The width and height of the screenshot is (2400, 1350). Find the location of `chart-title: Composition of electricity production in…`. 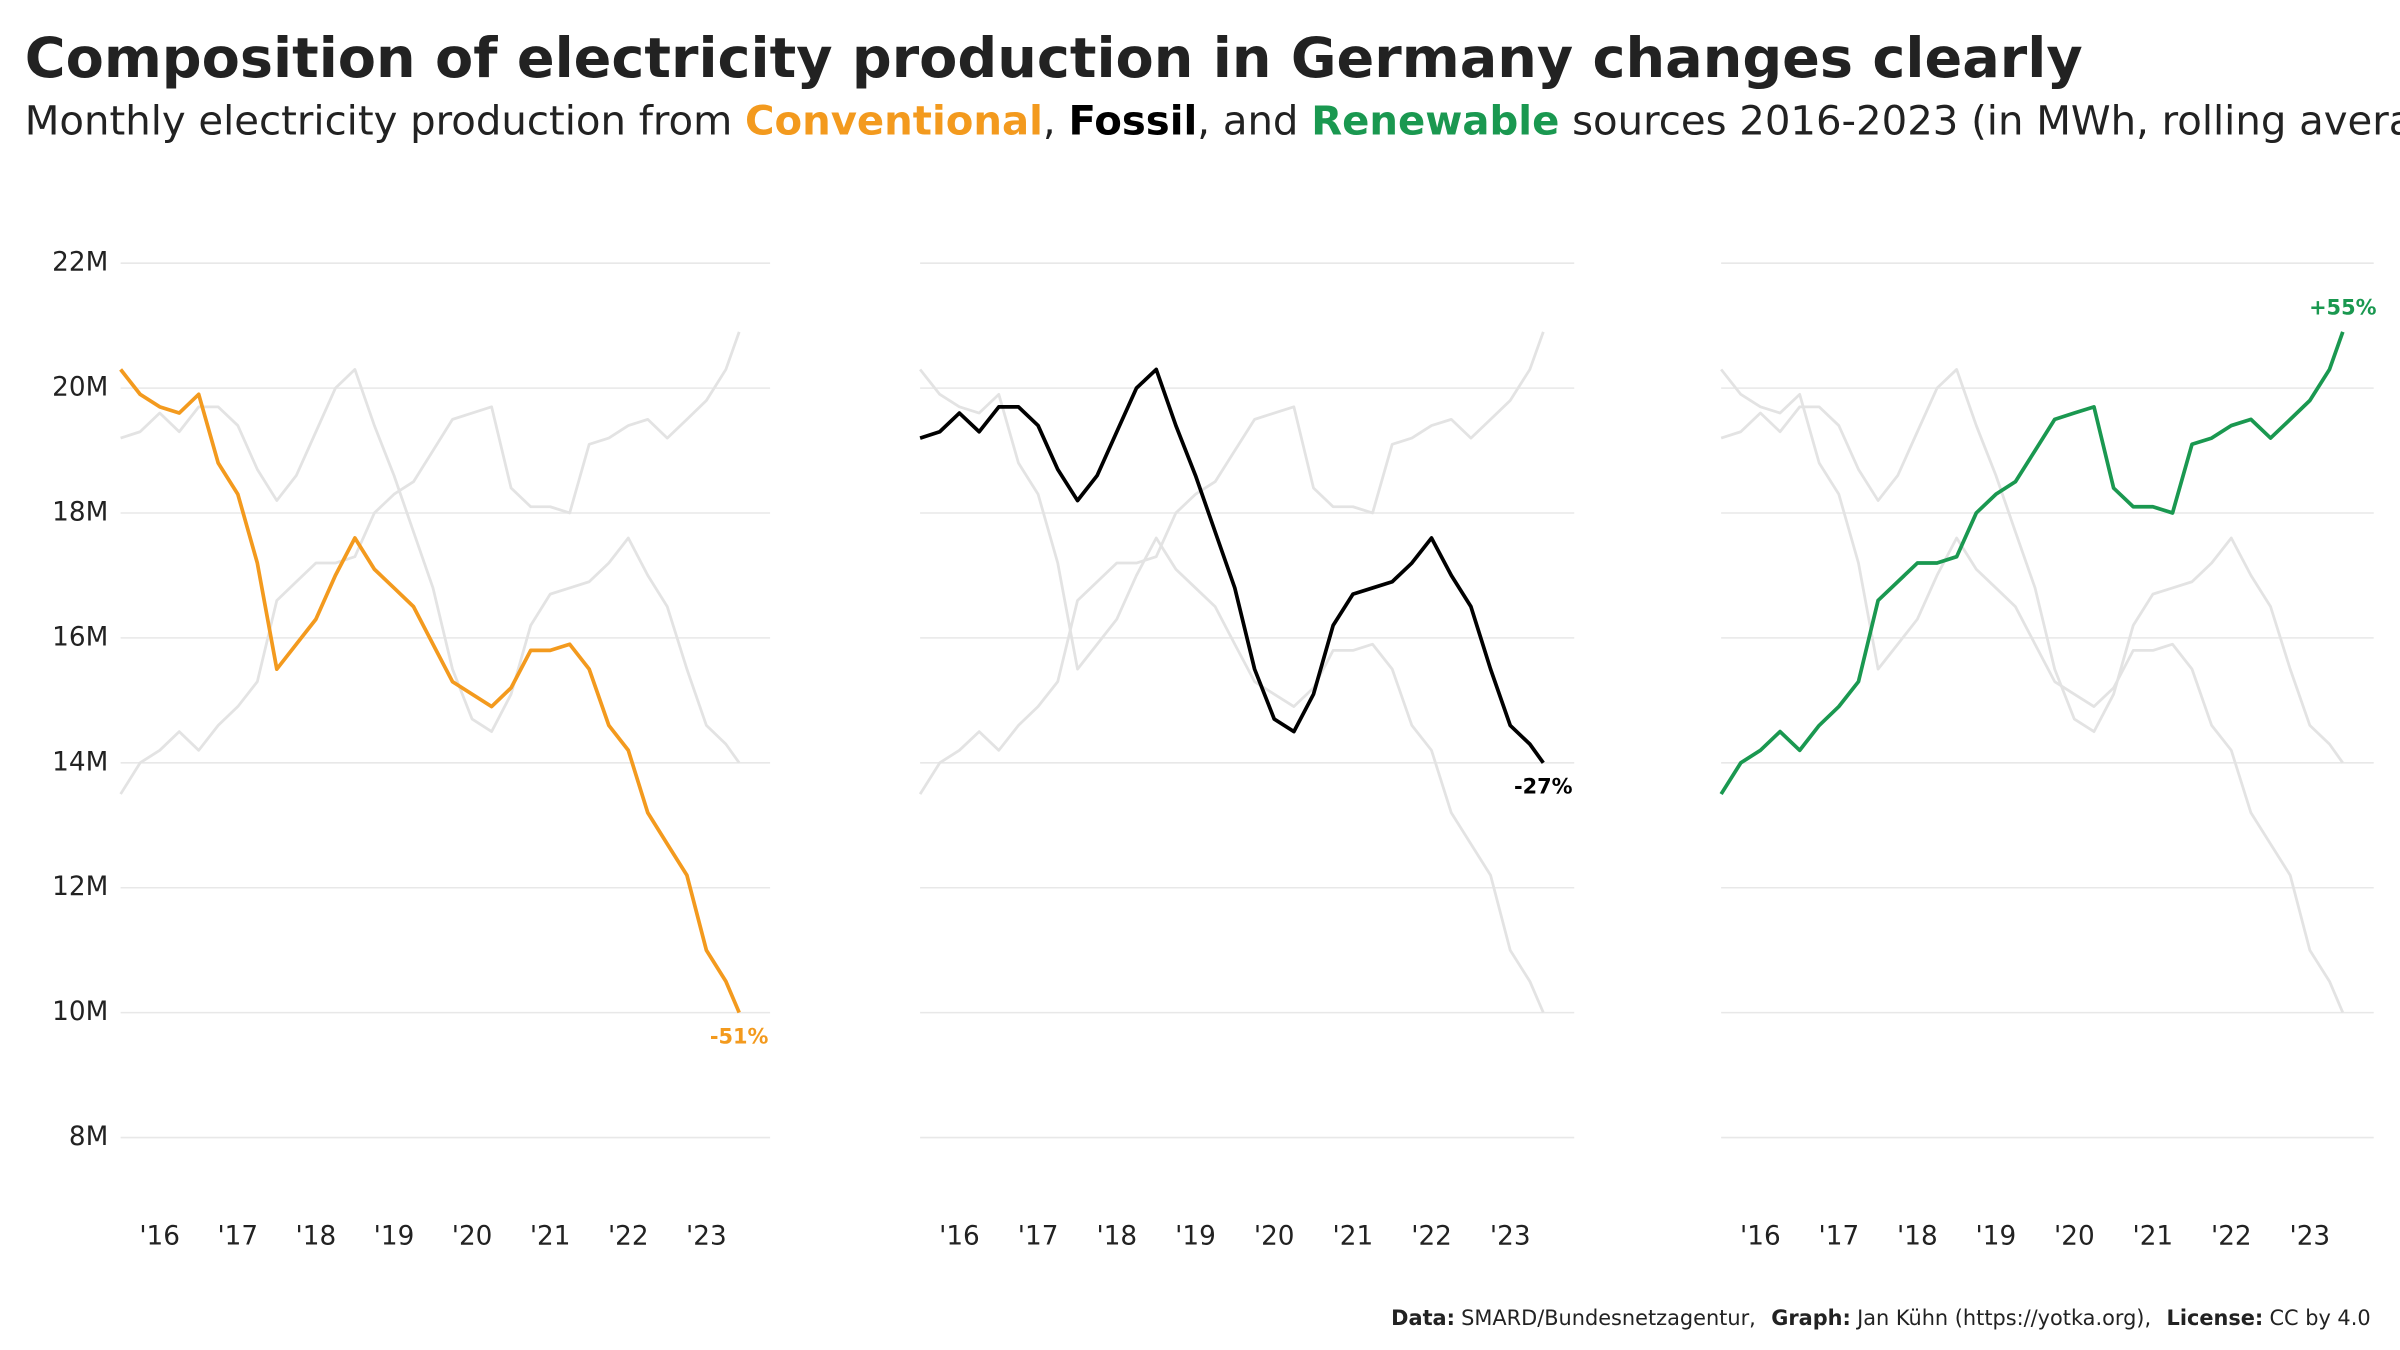

chart-title: Composition of electricity production in… is located at coordinates (1054, 58).